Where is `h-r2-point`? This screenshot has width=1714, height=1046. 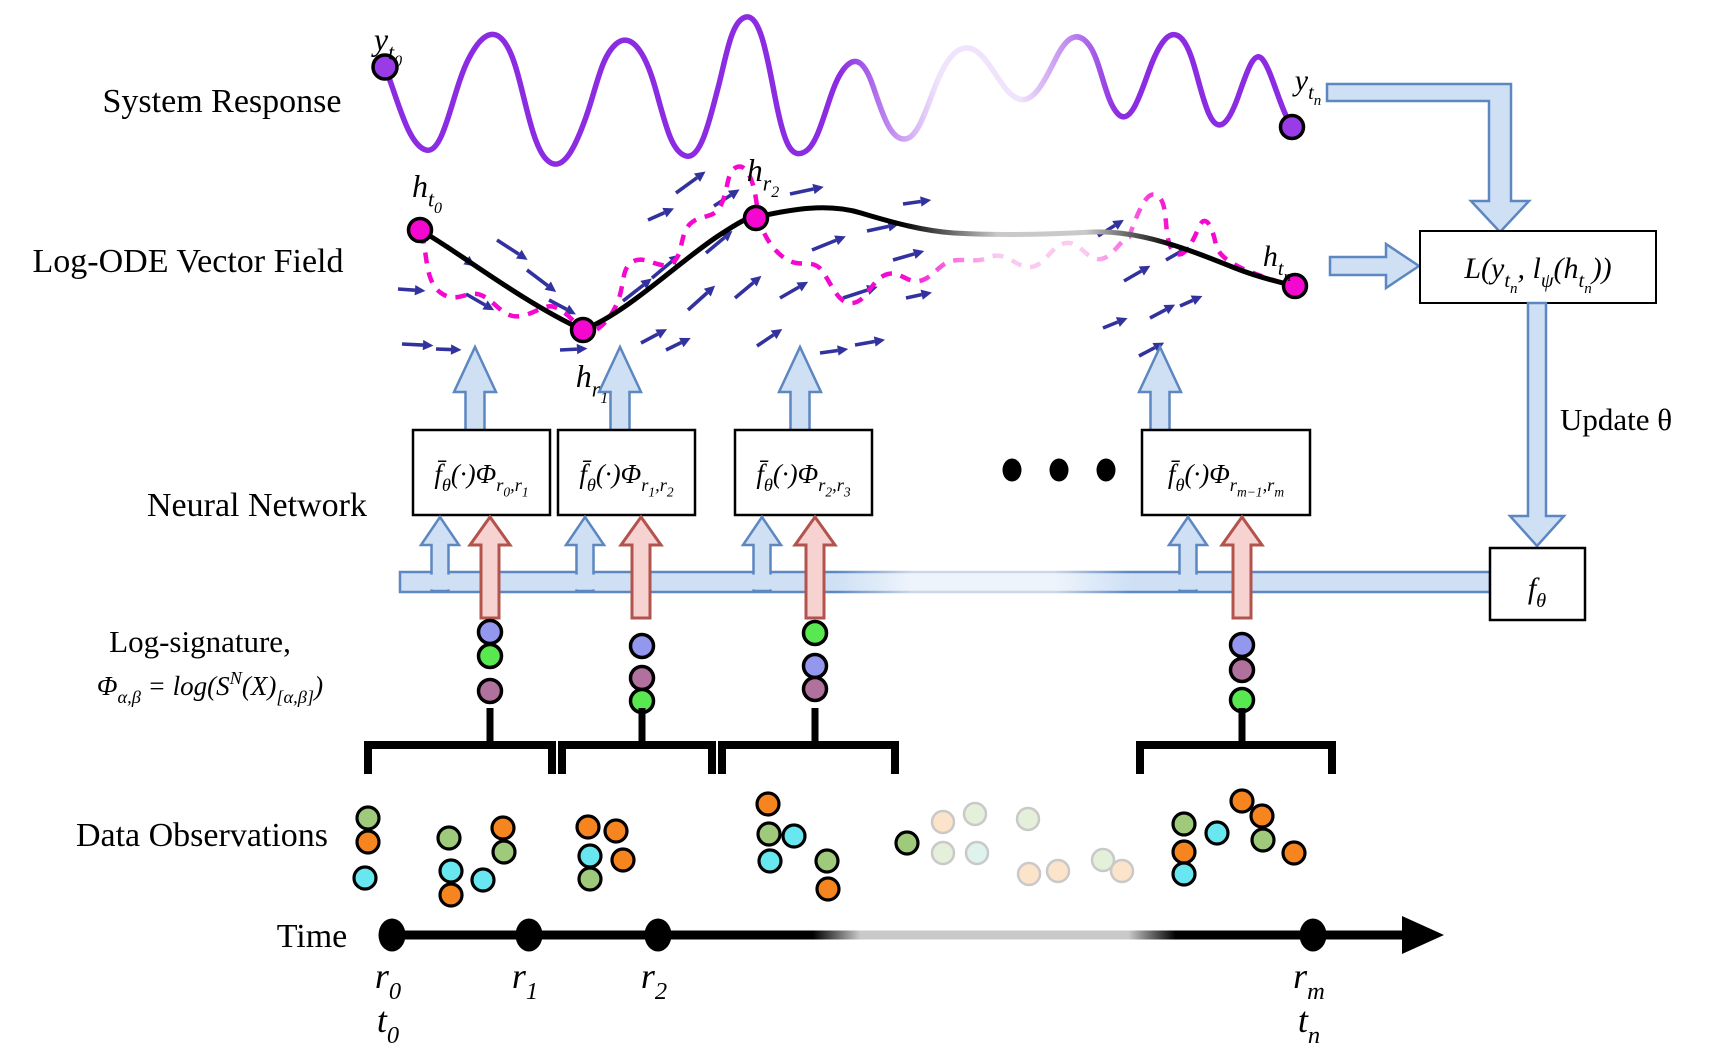
h-r2-point is located at coordinates (756, 218).